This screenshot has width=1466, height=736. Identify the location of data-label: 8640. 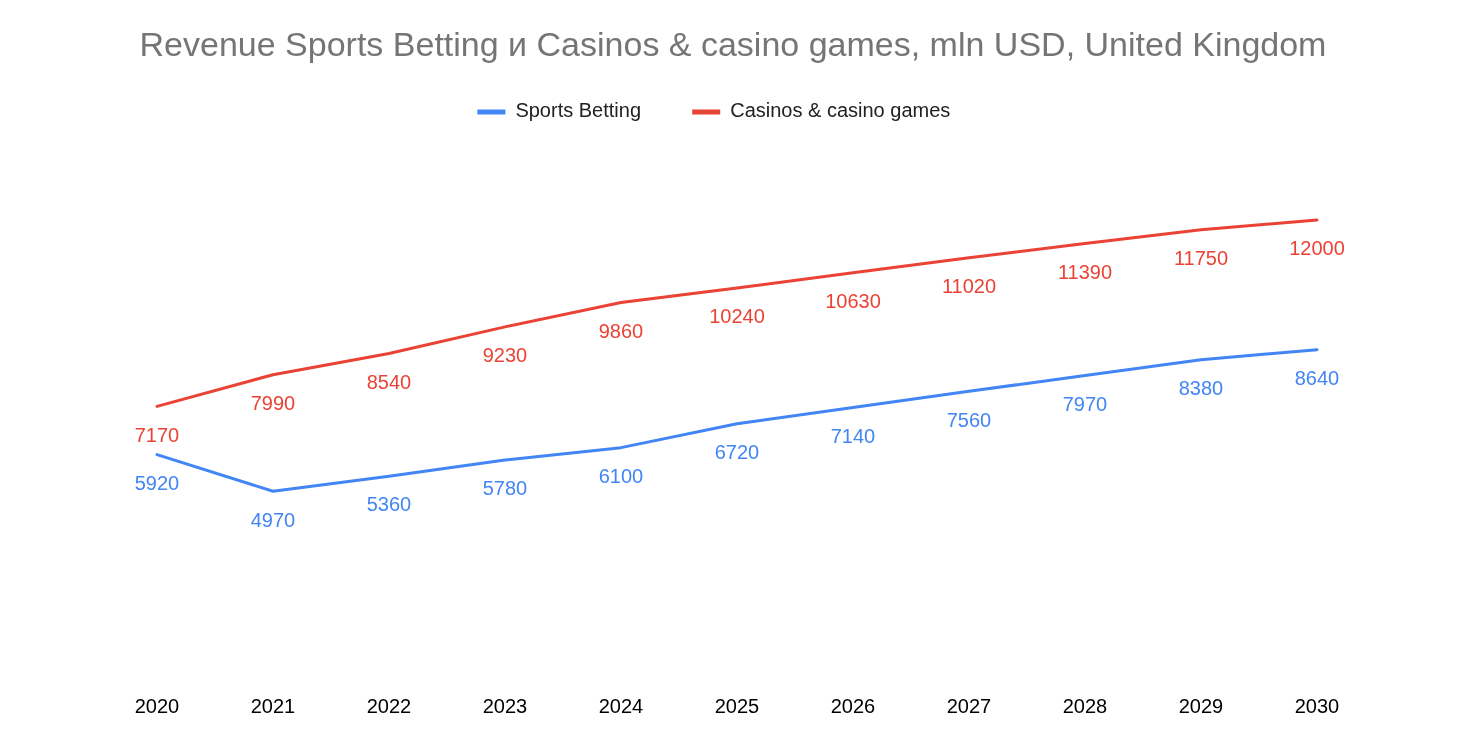
(1317, 377).